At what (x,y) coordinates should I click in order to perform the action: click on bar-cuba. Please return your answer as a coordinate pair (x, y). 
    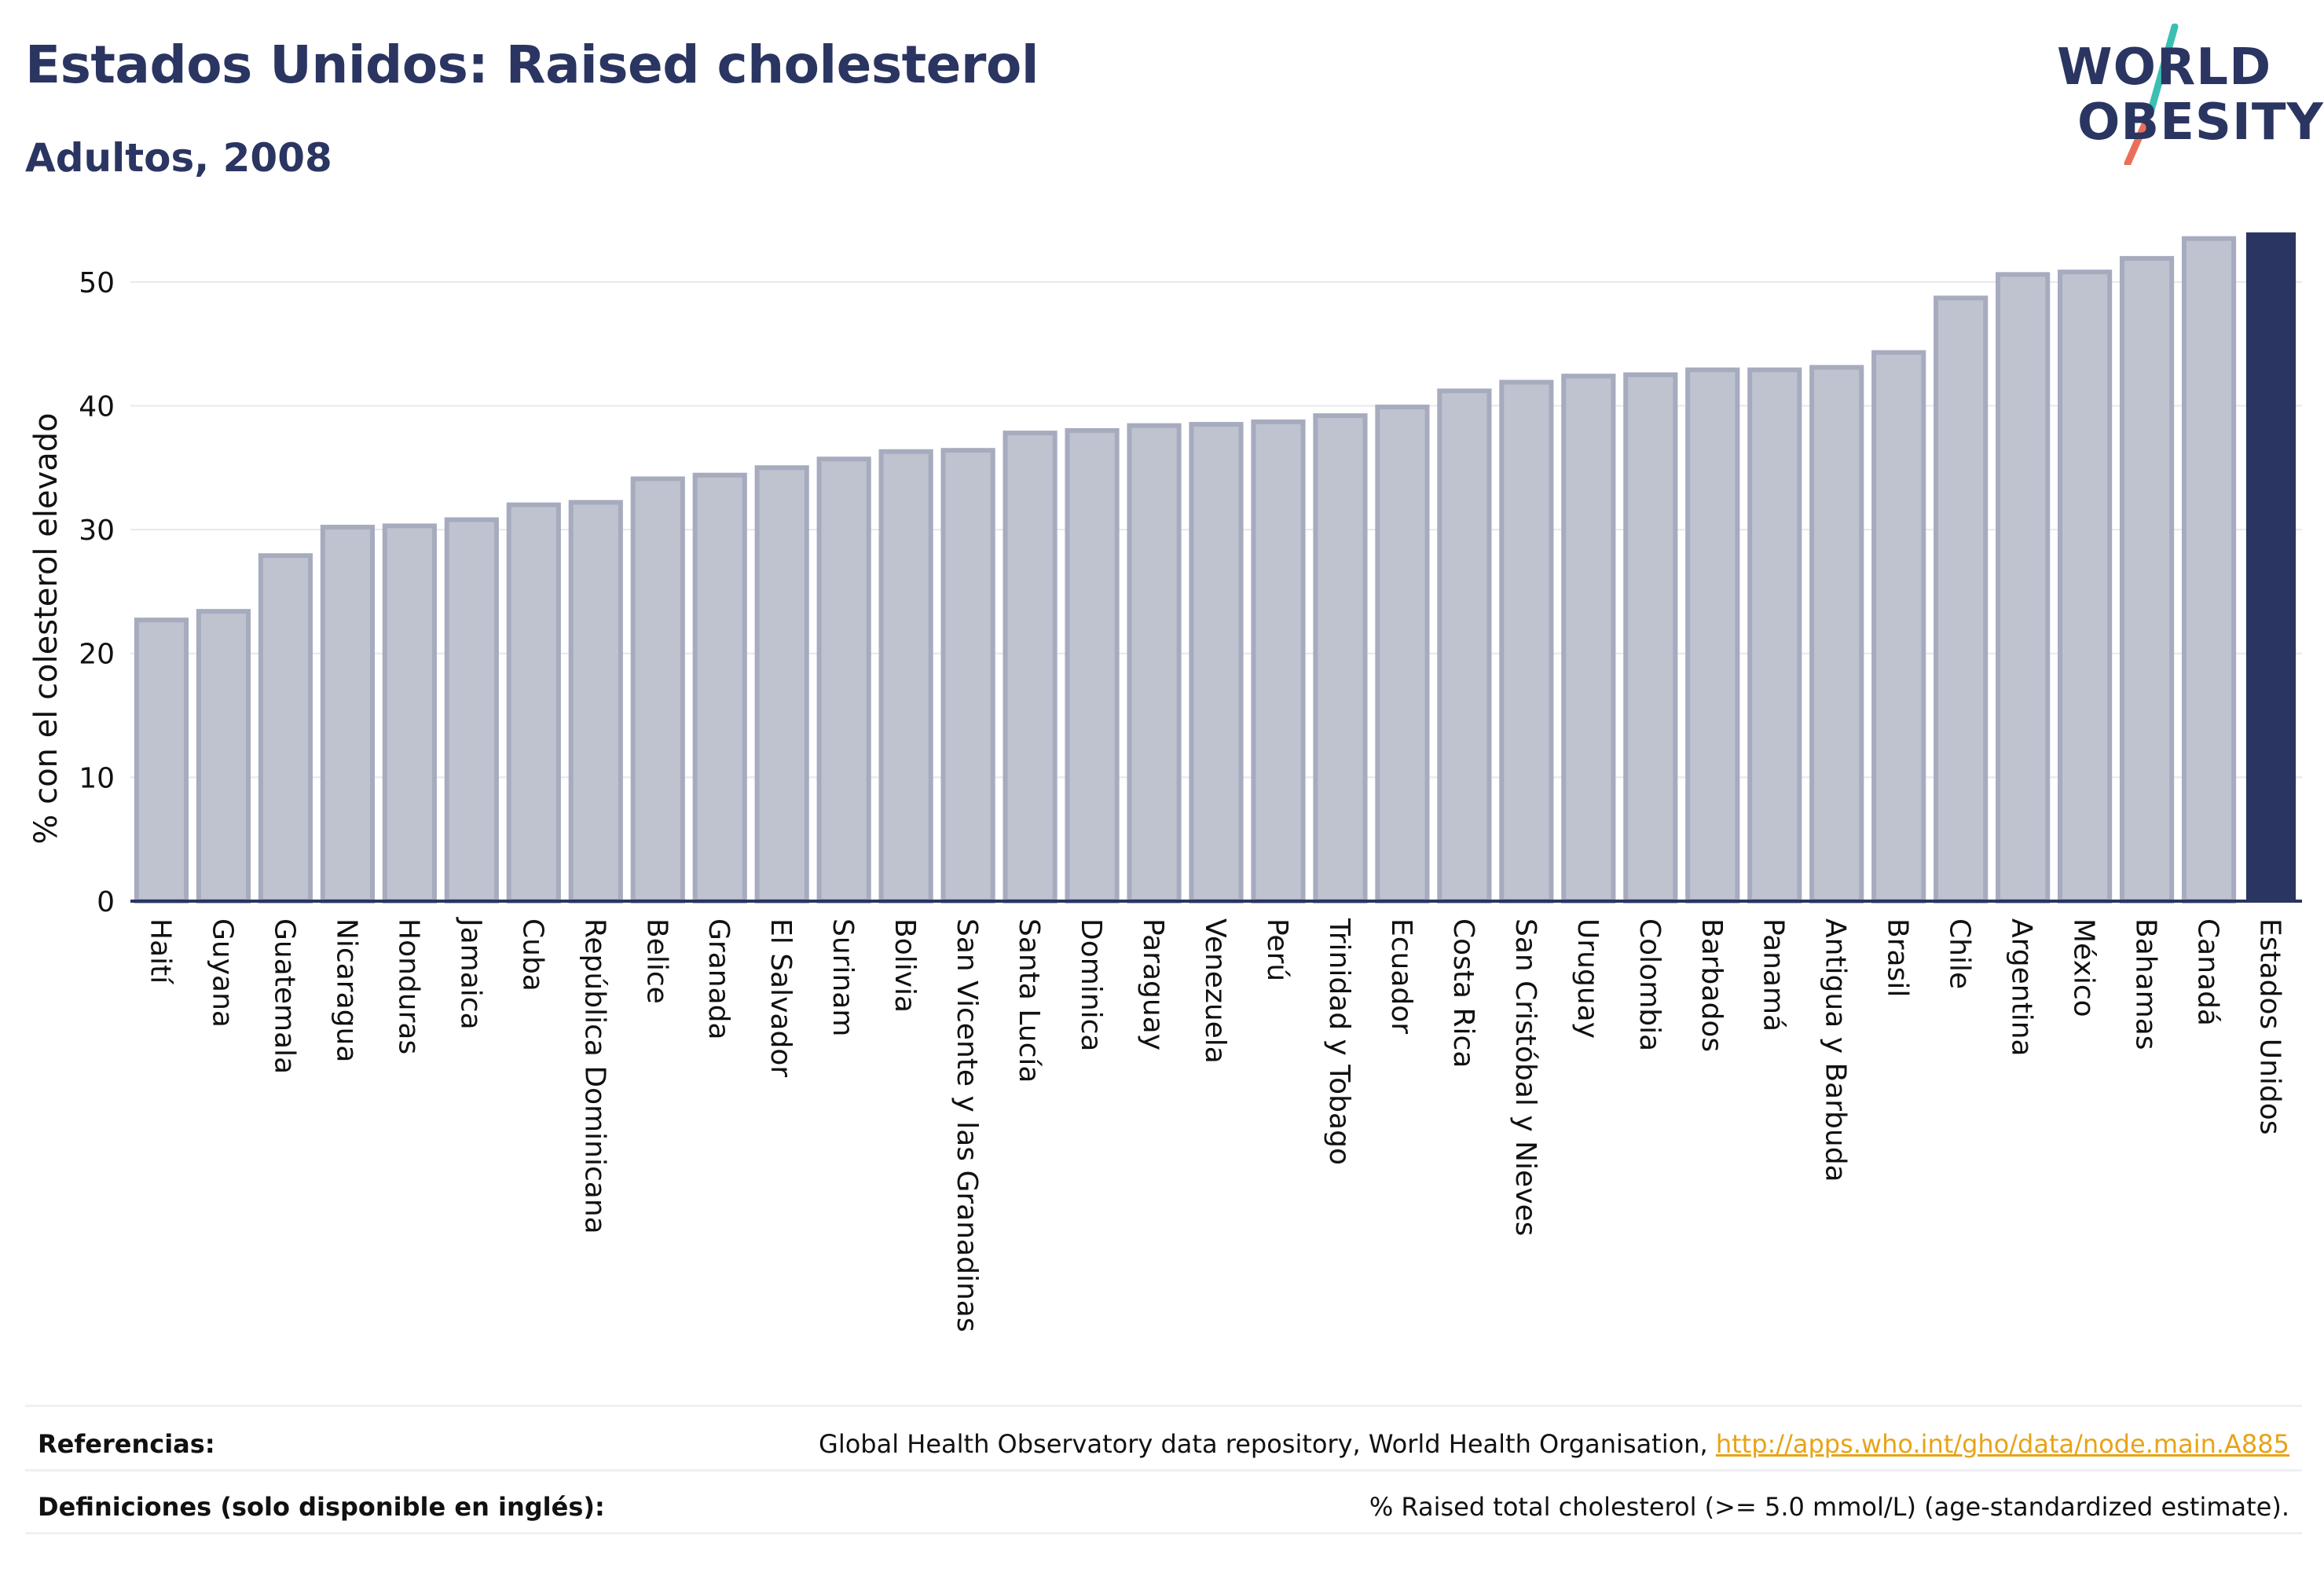
    Looking at the image, I should click on (533, 702).